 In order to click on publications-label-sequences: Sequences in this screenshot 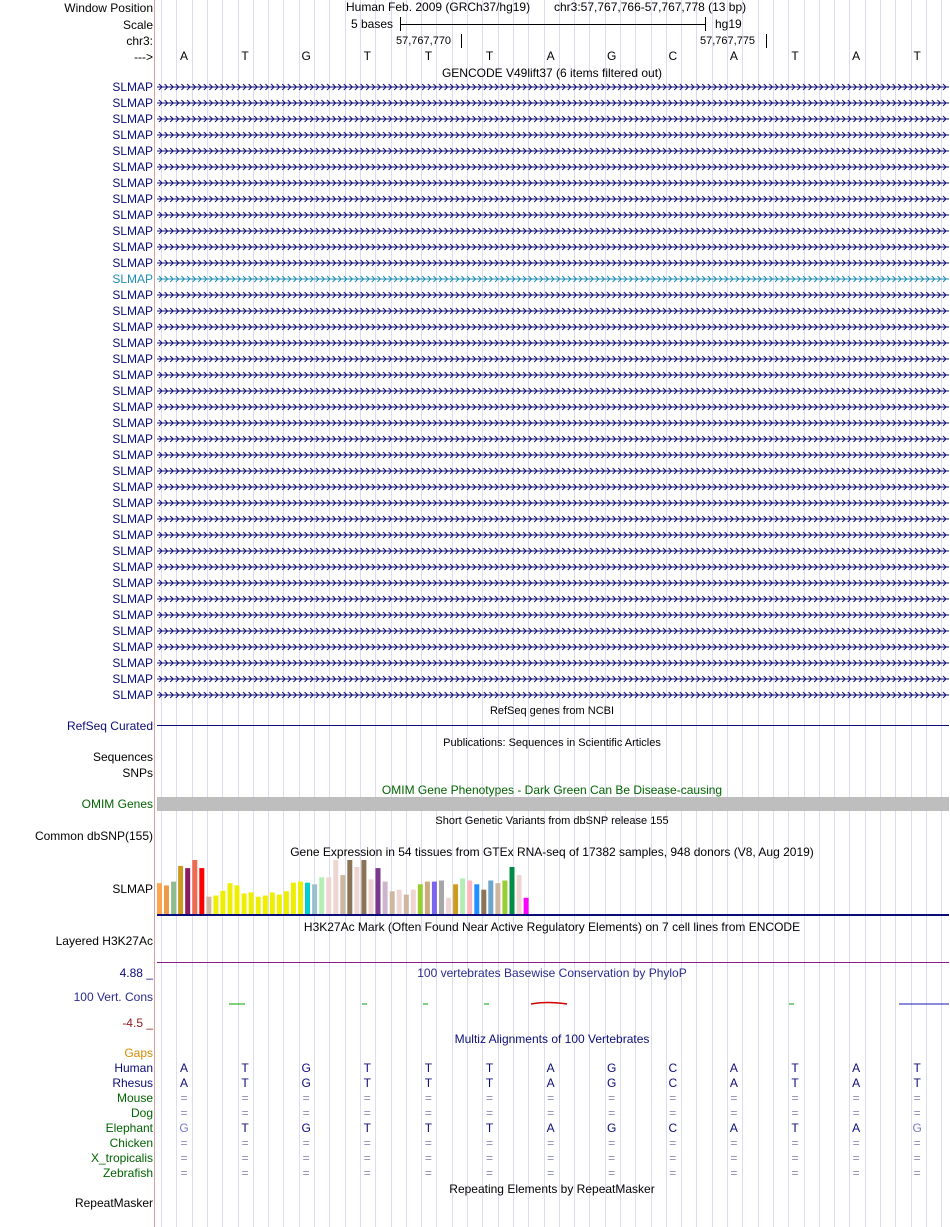, I will do `click(122, 757)`.